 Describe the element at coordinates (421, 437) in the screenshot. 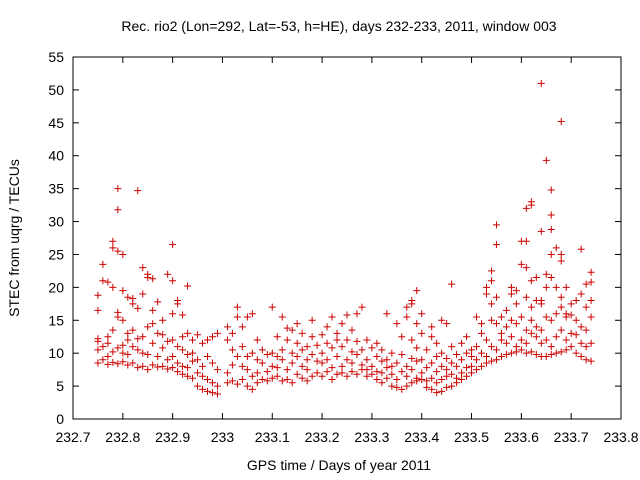

I see `x-tick-label: 233.4` at that location.